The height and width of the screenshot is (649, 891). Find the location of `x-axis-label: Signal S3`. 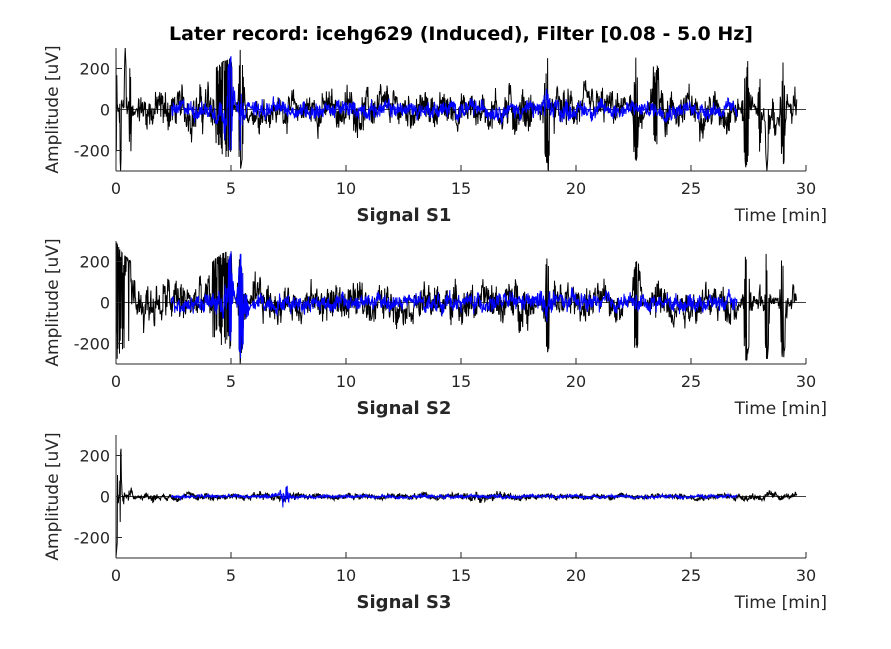

x-axis-label: Signal S3 is located at coordinates (404, 602).